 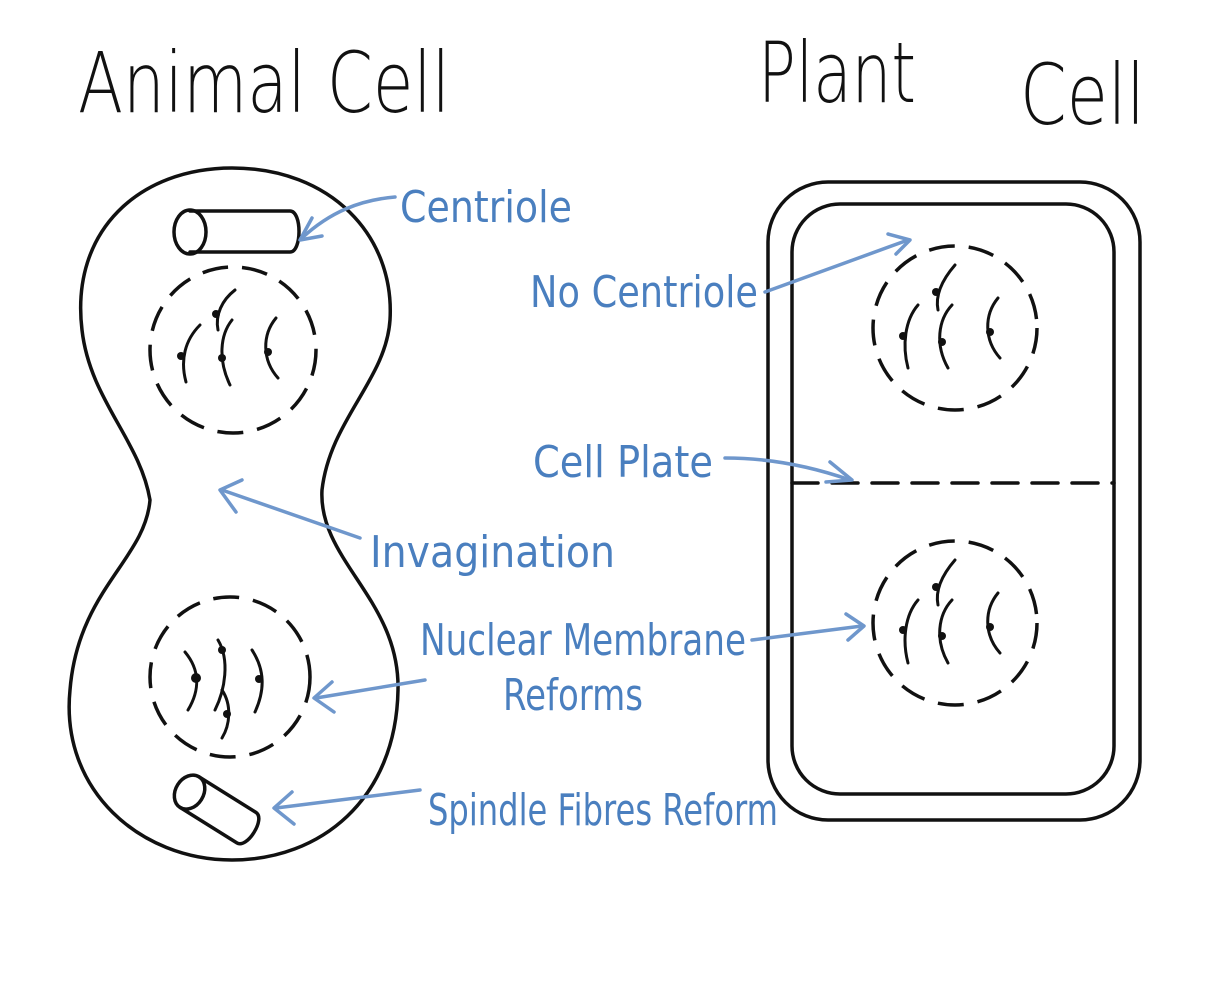 I want to click on centriole-bottom-icon, so click(x=216, y=809).